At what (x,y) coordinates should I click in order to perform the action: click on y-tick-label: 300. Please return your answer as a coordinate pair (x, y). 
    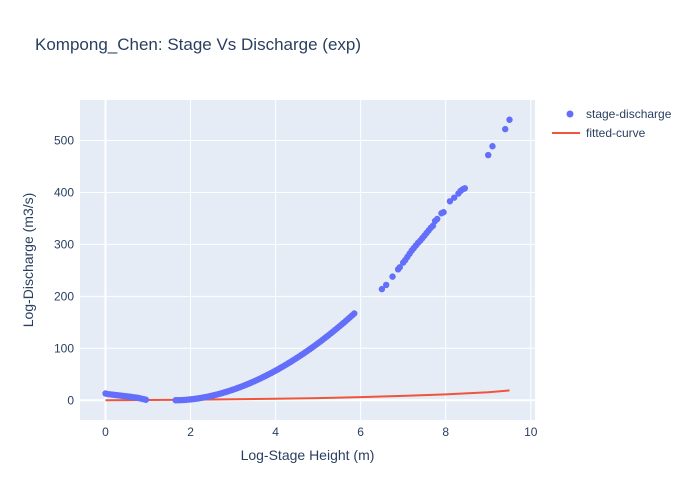
    Looking at the image, I should click on (64, 244).